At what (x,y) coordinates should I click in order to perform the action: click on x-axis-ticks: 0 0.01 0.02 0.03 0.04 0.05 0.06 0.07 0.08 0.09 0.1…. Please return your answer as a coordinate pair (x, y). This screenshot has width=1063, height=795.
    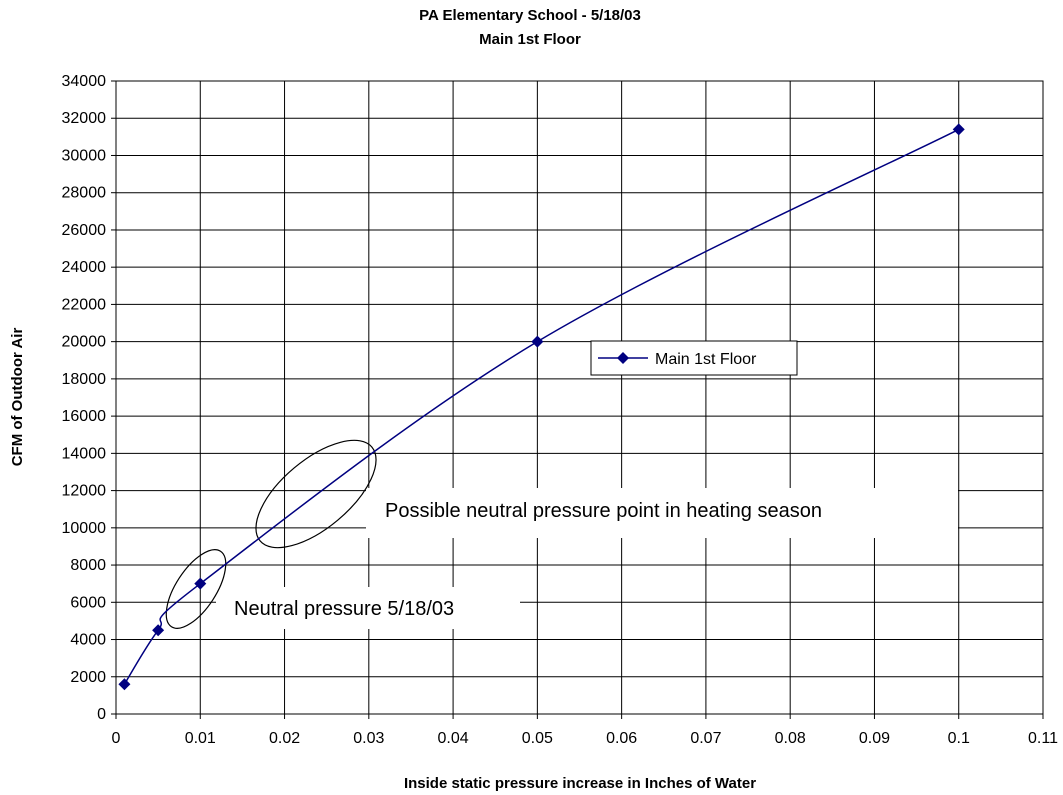
    Looking at the image, I should click on (585, 730).